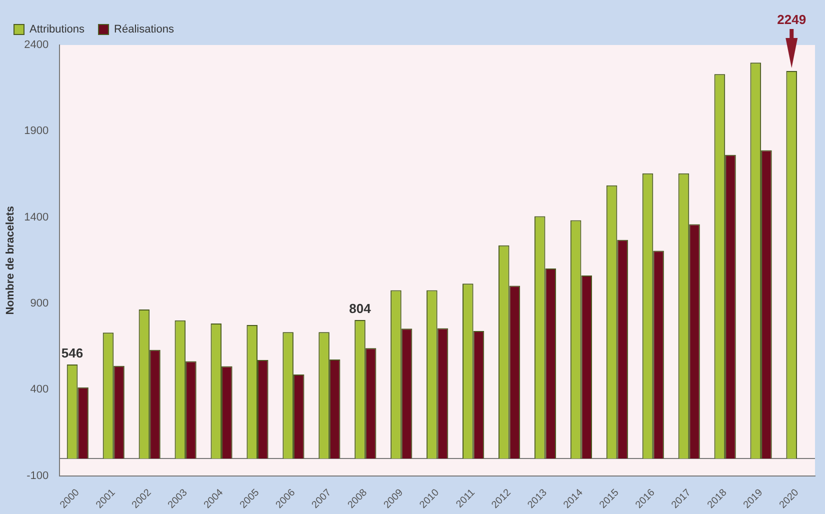 Image resolution: width=825 pixels, height=514 pixels. Describe the element at coordinates (36, 45) in the screenshot. I see `y-tick-label: 2400` at that location.